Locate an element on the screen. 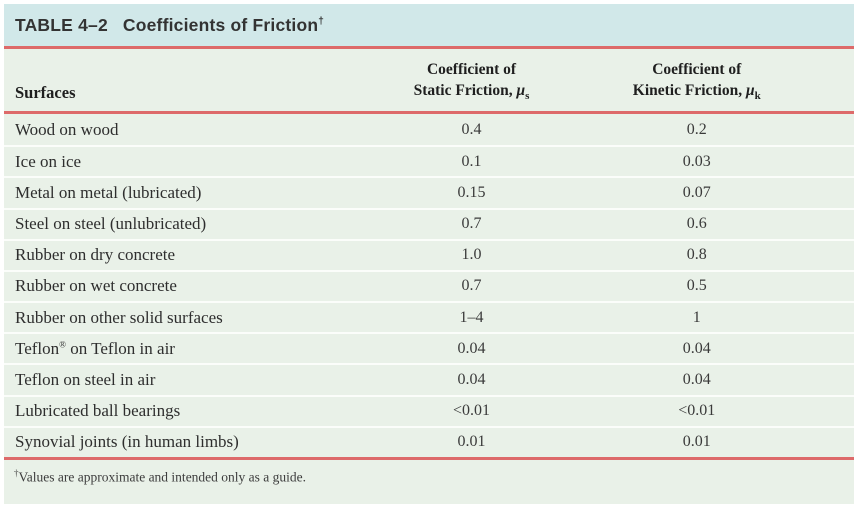 This screenshot has width=860, height=507. table-row: Metal on metal (lubricated) 0.15 0.07 is located at coordinates (429, 191).